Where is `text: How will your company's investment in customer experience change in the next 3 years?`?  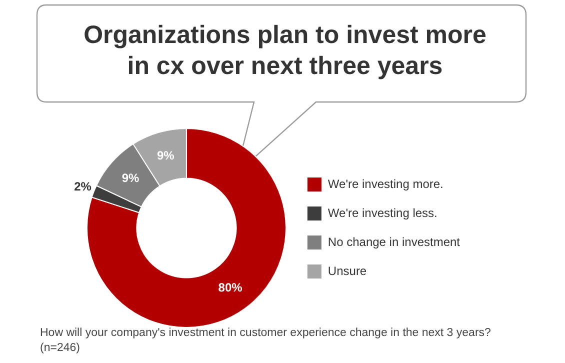
text: How will your company's investment in customer experience change in the next 3 years? is located at coordinates (265, 333).